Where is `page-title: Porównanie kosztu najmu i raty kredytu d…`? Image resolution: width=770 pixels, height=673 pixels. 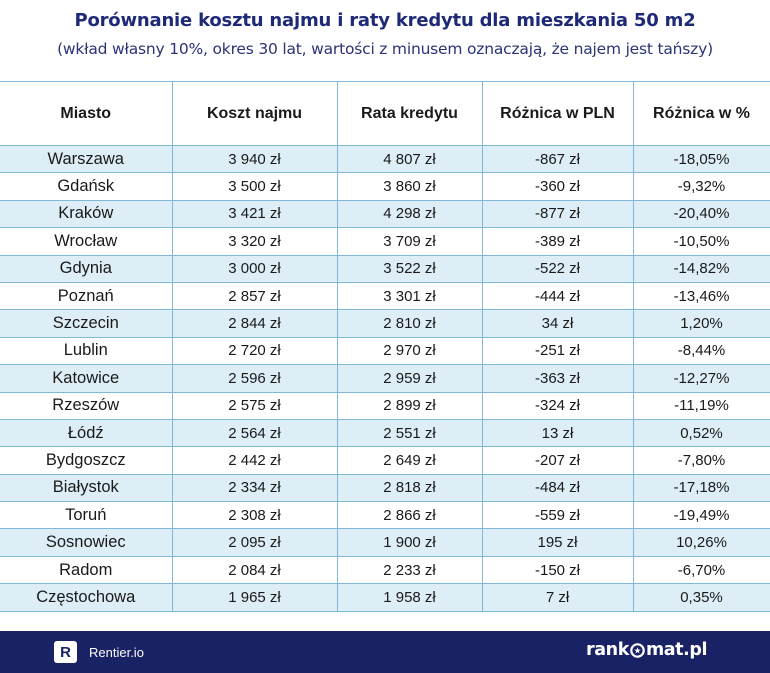 page-title: Porównanie kosztu najmu i raty kredytu d… is located at coordinates (385, 20).